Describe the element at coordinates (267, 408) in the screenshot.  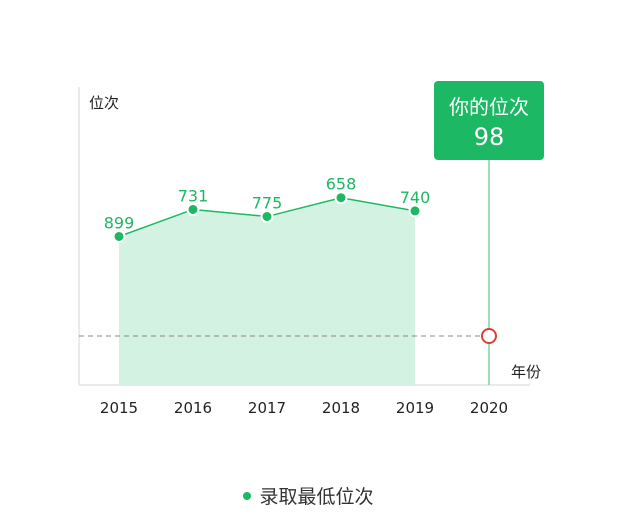
I see `x-tick-label: 2017` at that location.